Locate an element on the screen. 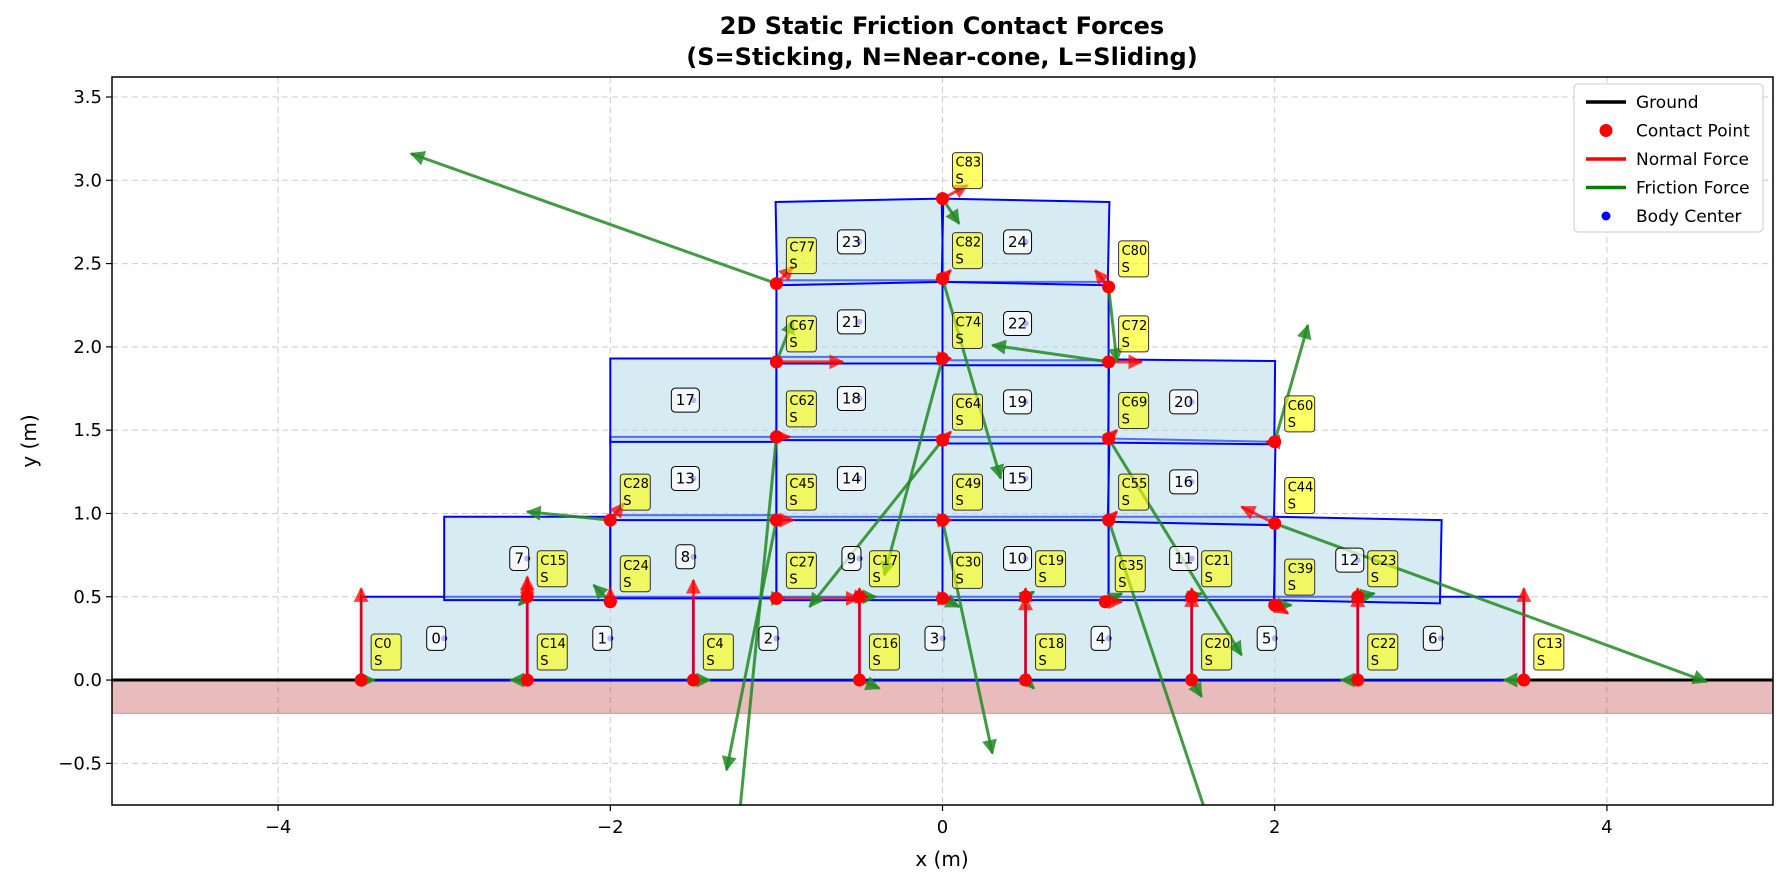 The width and height of the screenshot is (1785, 885). body-label-0: 0 is located at coordinates (436, 638).